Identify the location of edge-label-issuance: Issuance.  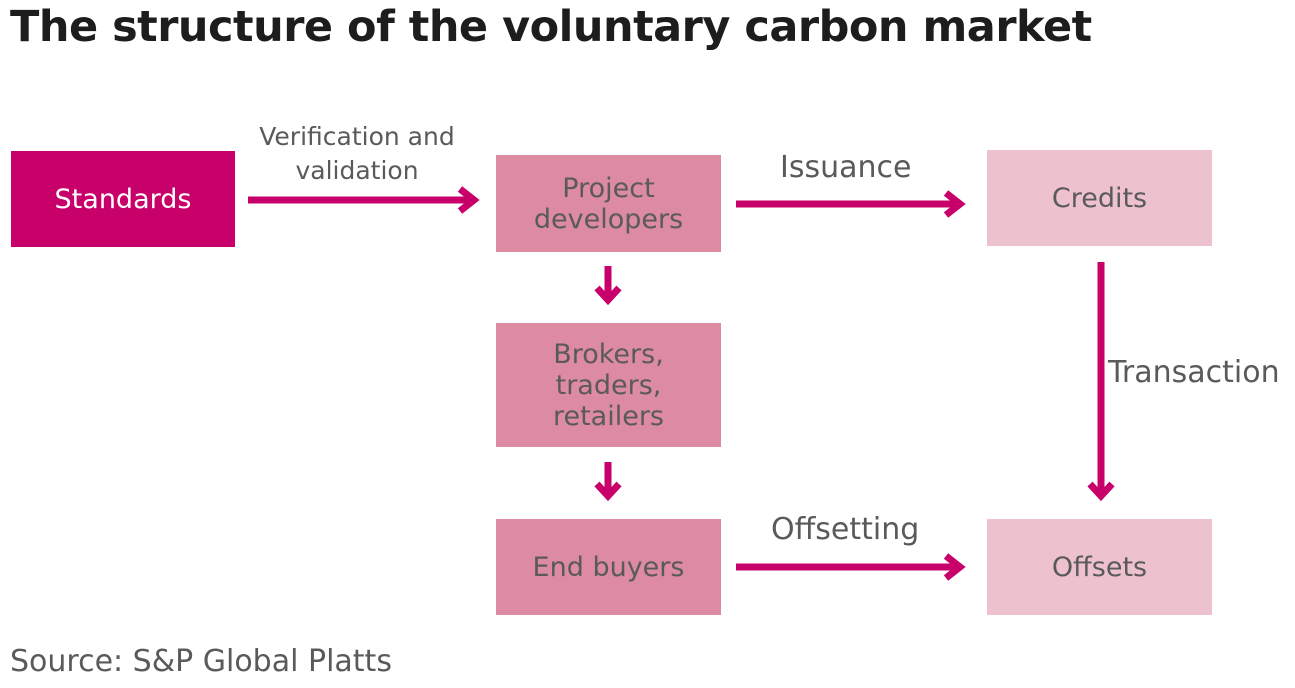
(846, 167).